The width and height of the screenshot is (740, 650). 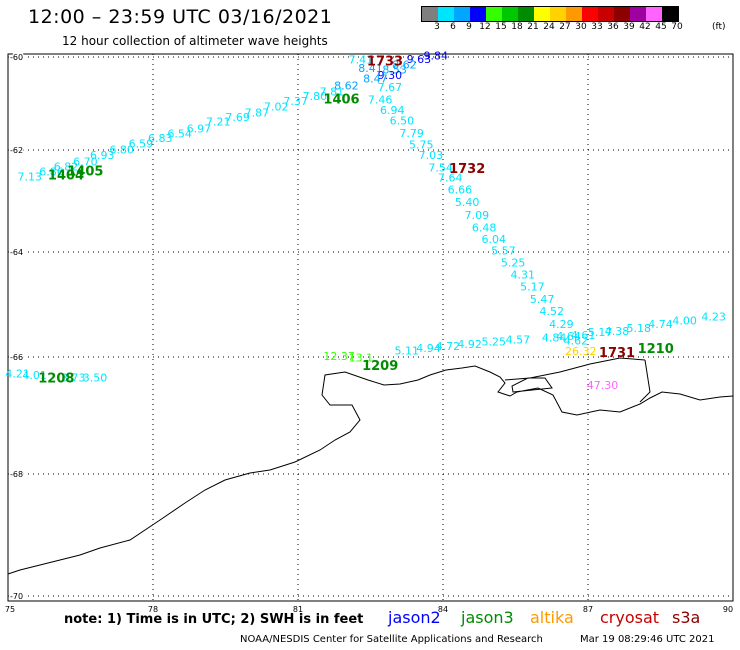 What do you see at coordinates (503, 251) in the screenshot?
I see `wave-height-value: 5.57` at bounding box center [503, 251].